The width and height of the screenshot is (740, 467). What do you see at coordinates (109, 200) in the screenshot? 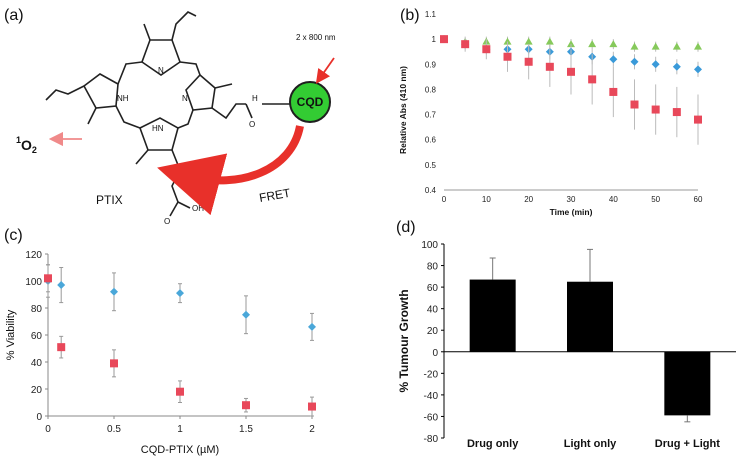
I see `molecule-name: PTIX` at bounding box center [109, 200].